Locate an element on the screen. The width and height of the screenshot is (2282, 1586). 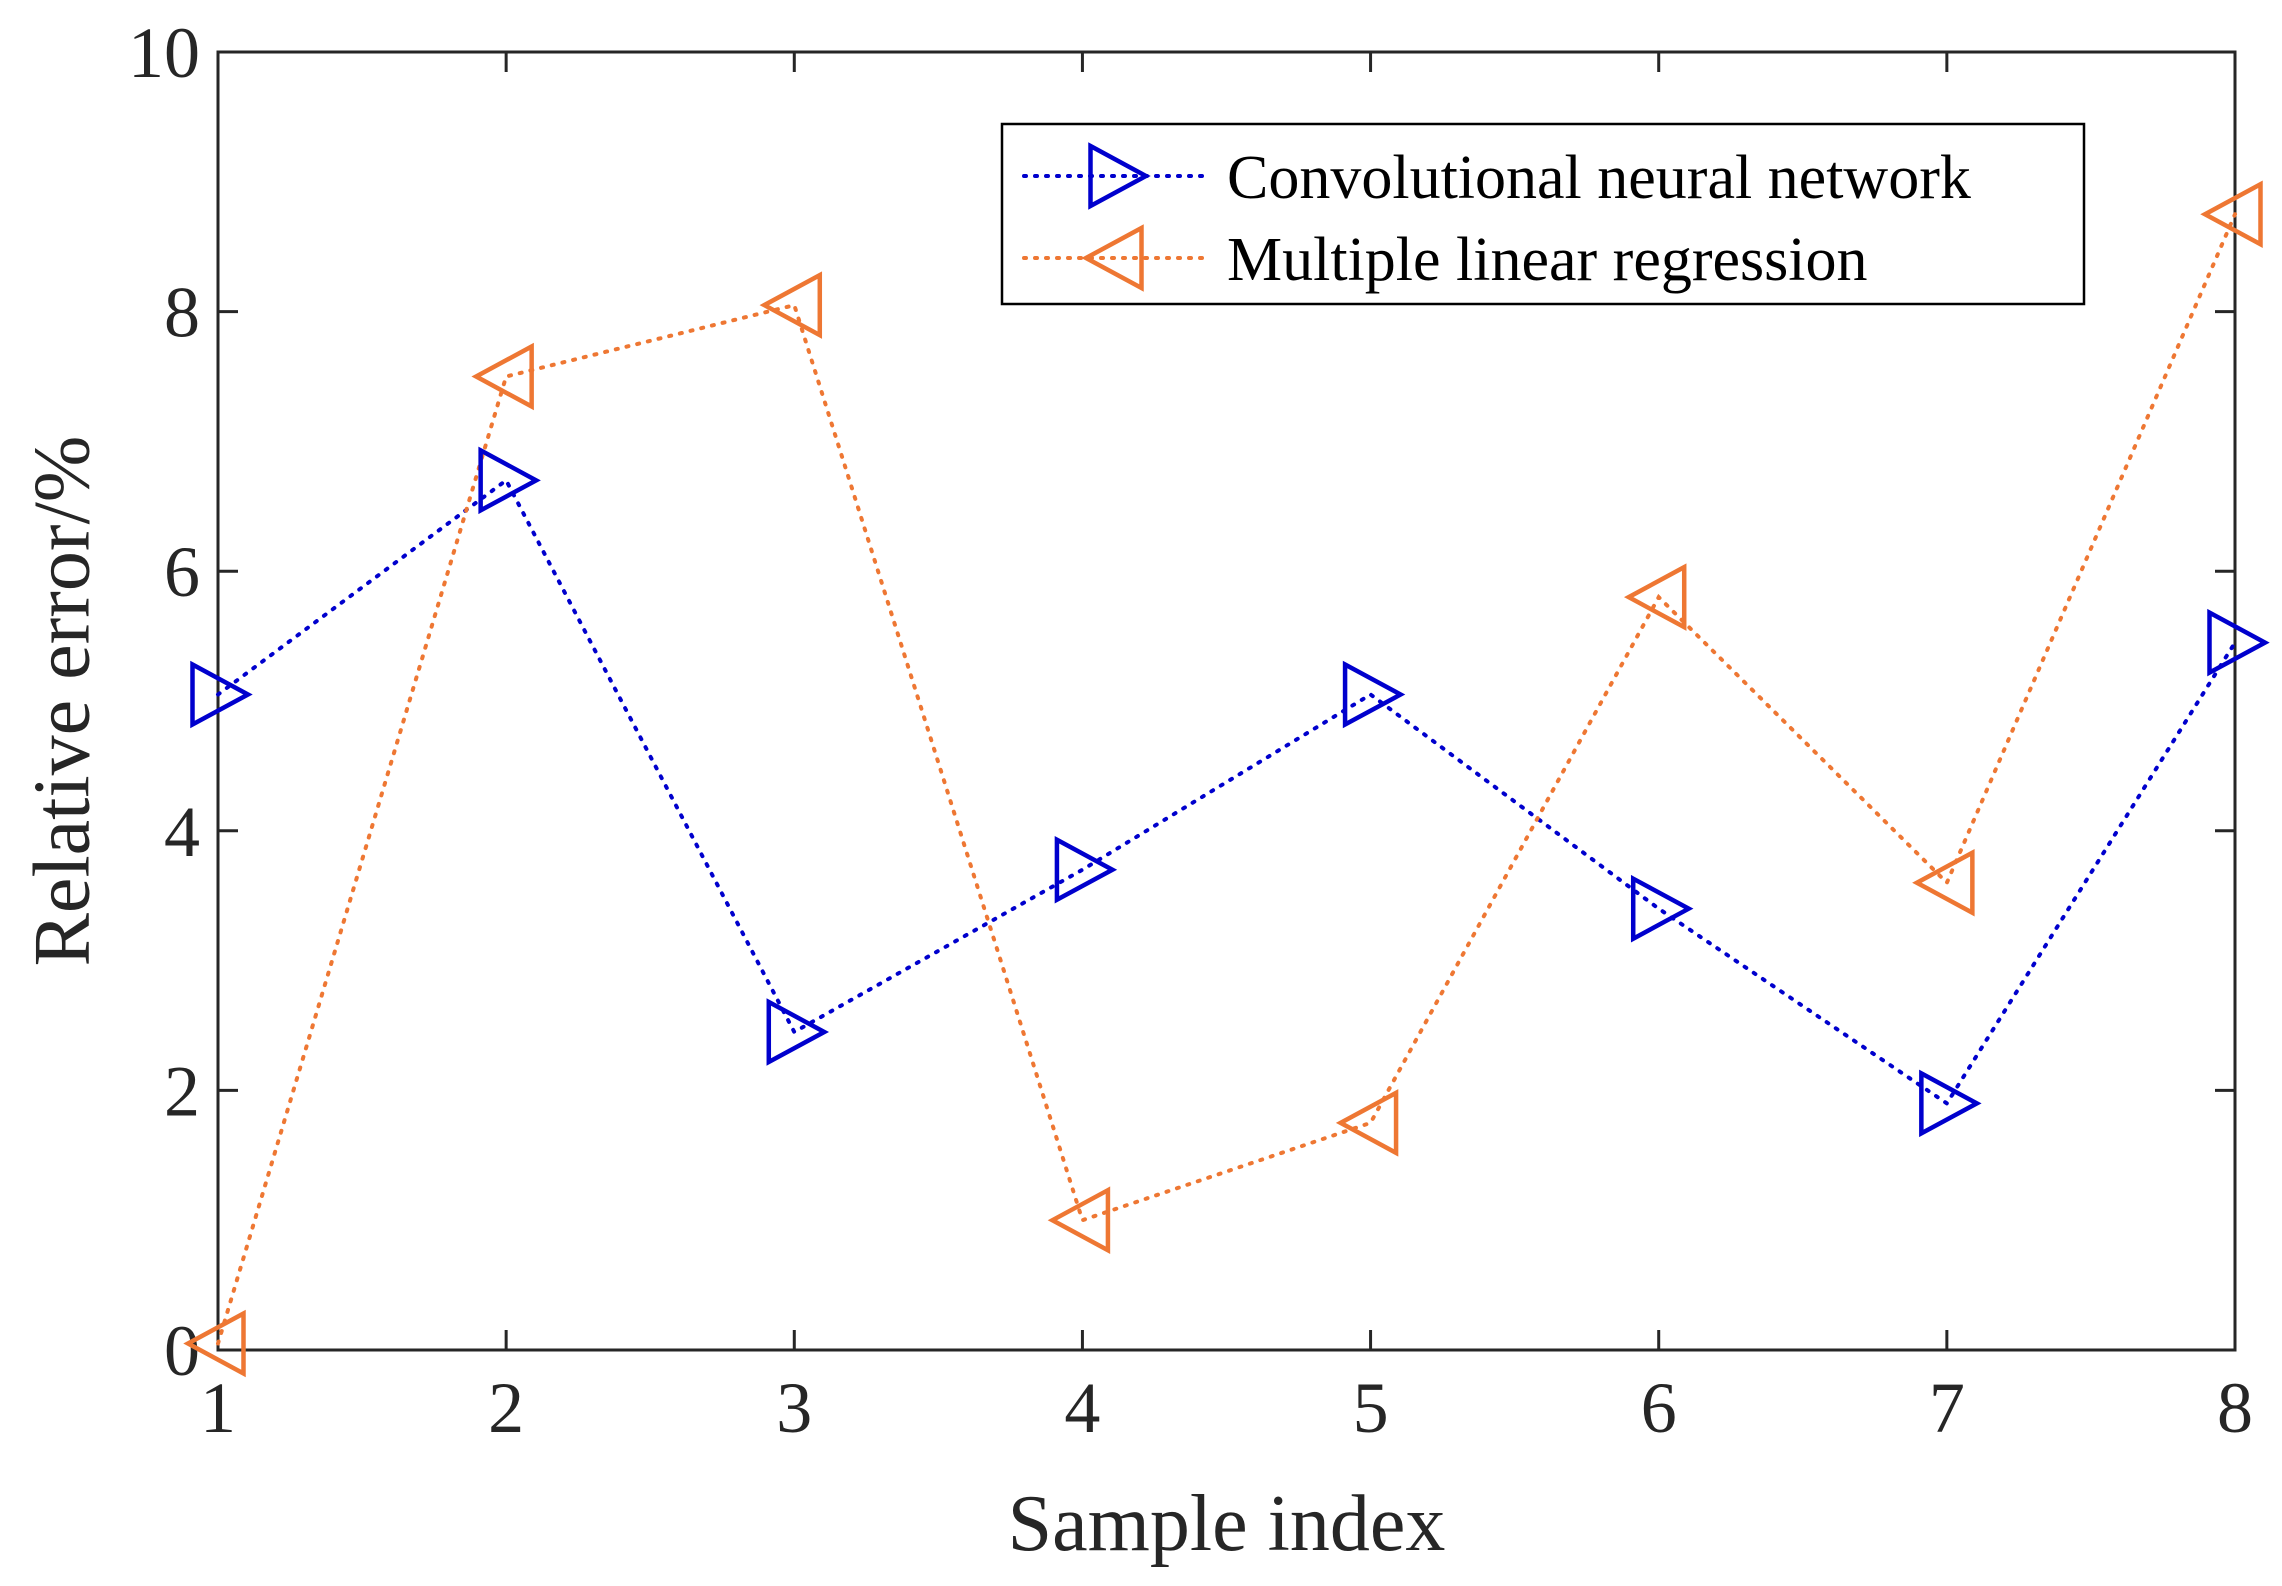
legend-box is located at coordinates (1543, 214).